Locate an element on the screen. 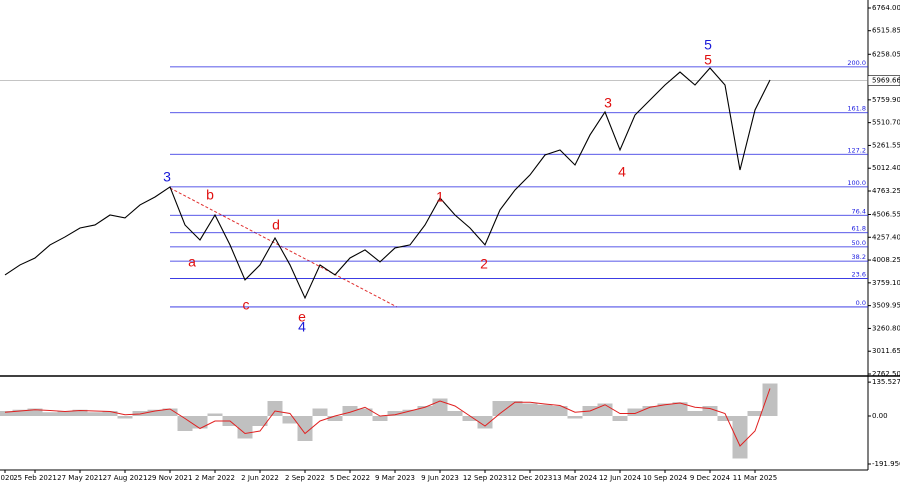 This screenshot has width=900, height=485. fib-label: 50.0 is located at coordinates (859, 243).